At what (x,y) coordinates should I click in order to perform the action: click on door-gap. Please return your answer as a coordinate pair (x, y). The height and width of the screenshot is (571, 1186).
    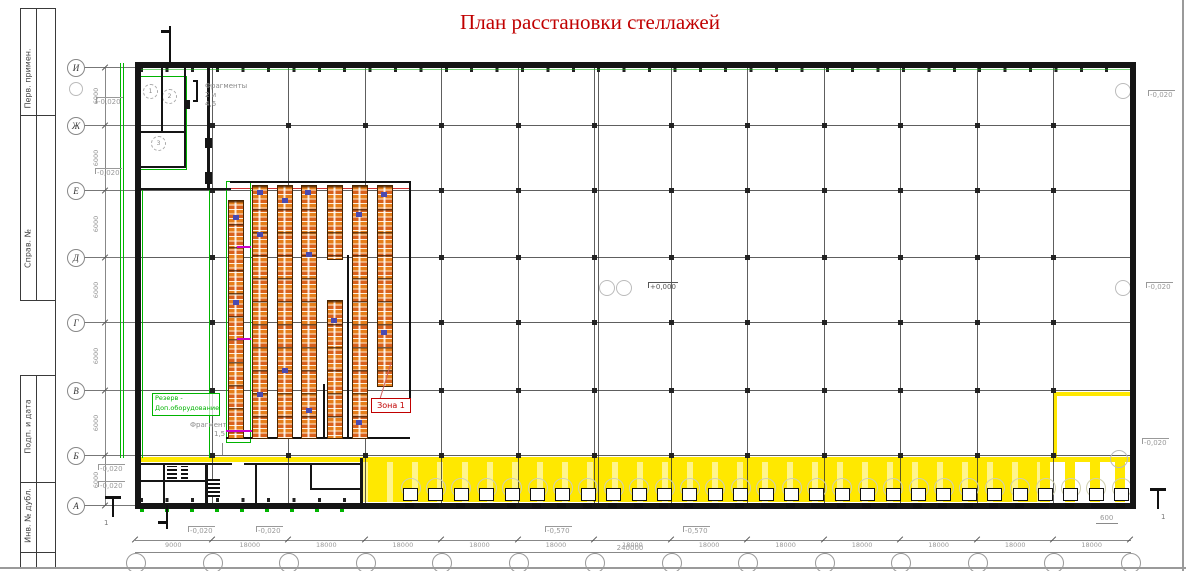
    Looking at the image, I should click on (238, 464).